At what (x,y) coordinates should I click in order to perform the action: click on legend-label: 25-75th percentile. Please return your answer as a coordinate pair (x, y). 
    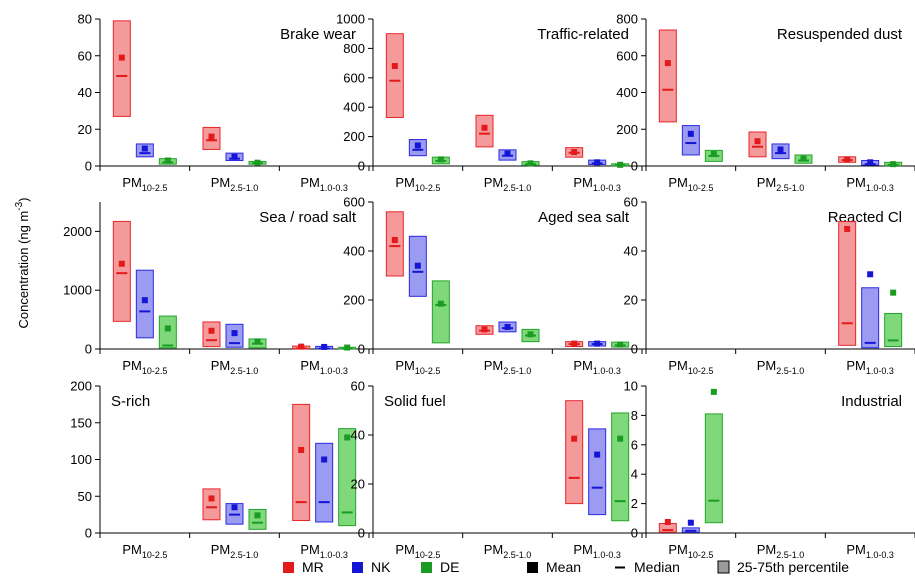
    Looking at the image, I should click on (793, 567).